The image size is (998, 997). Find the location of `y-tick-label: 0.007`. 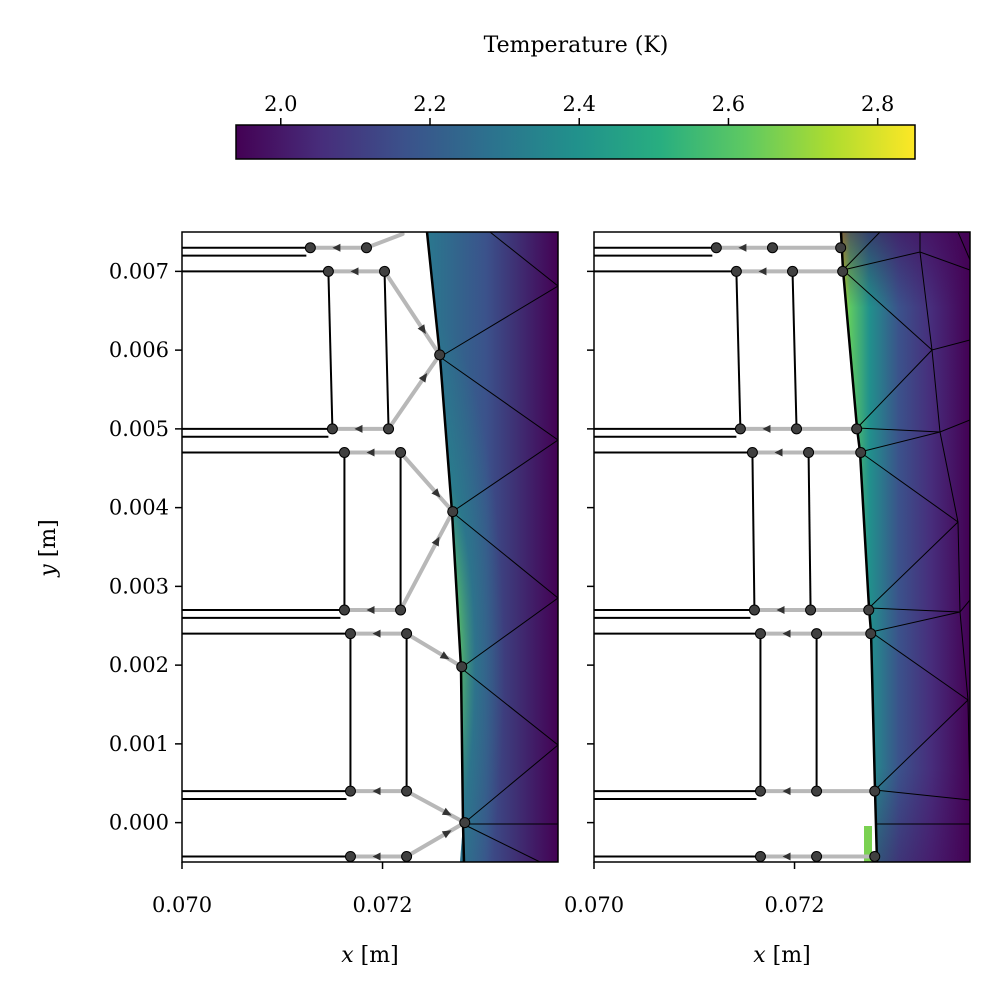

y-tick-label: 0.007 is located at coordinates (139, 271).